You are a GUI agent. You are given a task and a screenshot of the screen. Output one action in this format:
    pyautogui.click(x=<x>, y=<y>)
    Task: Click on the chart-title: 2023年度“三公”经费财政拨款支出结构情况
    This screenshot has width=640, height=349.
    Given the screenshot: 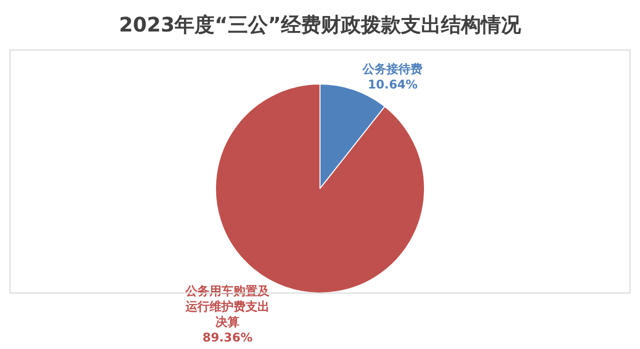 What is the action you would take?
    pyautogui.click(x=320, y=24)
    